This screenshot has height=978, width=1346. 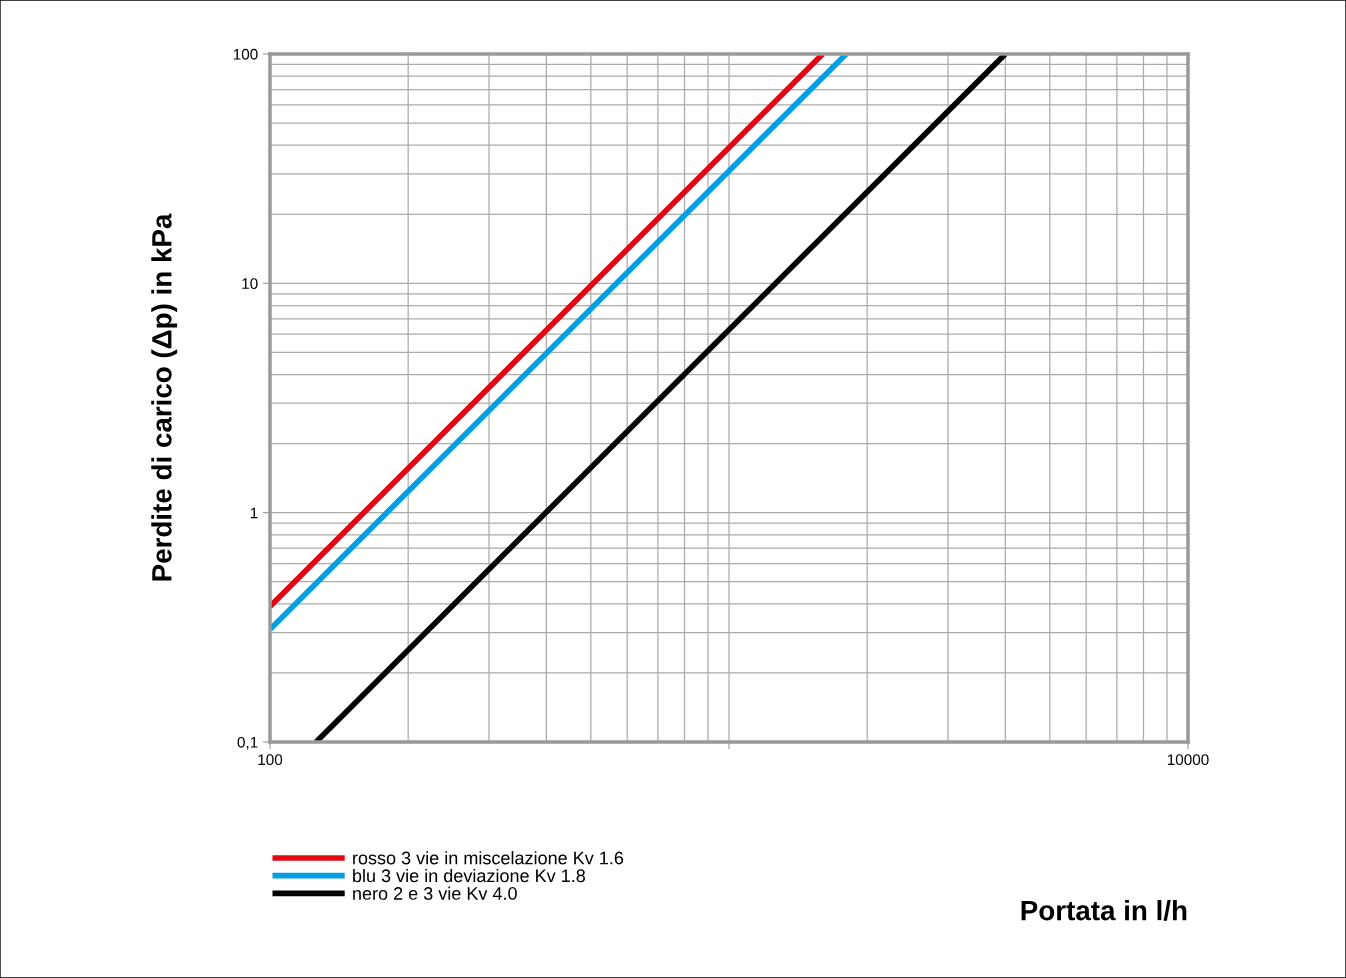 I want to click on y-tick-label: 1, so click(x=254, y=513).